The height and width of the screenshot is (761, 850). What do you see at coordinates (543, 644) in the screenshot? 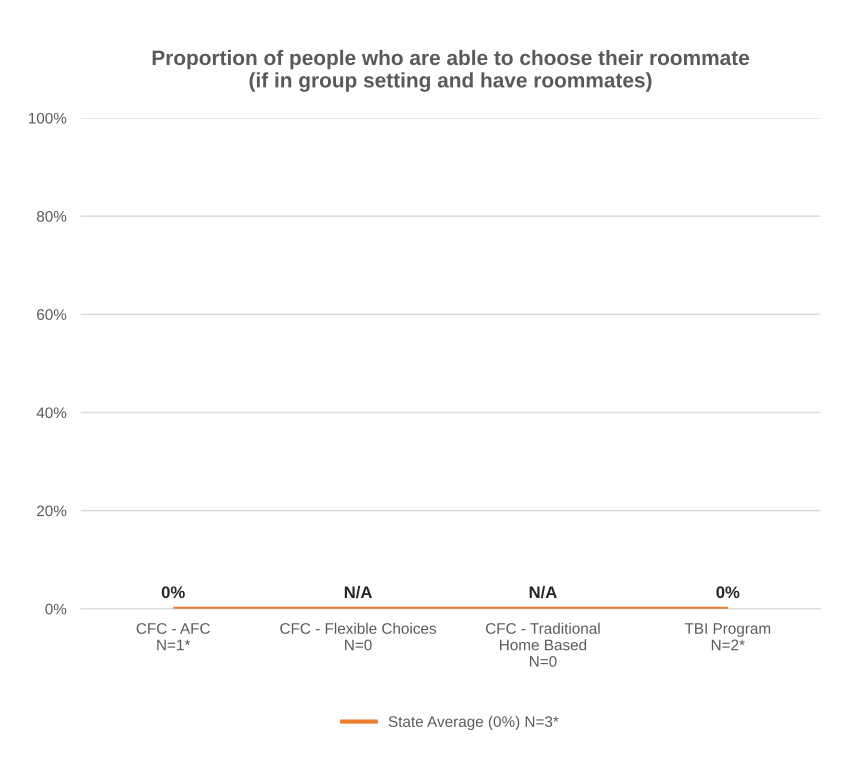
I see `x-tick-label: CFC - Traditional Home Based N=0` at bounding box center [543, 644].